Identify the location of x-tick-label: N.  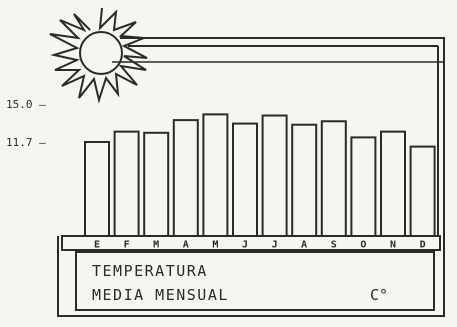
(393, 245).